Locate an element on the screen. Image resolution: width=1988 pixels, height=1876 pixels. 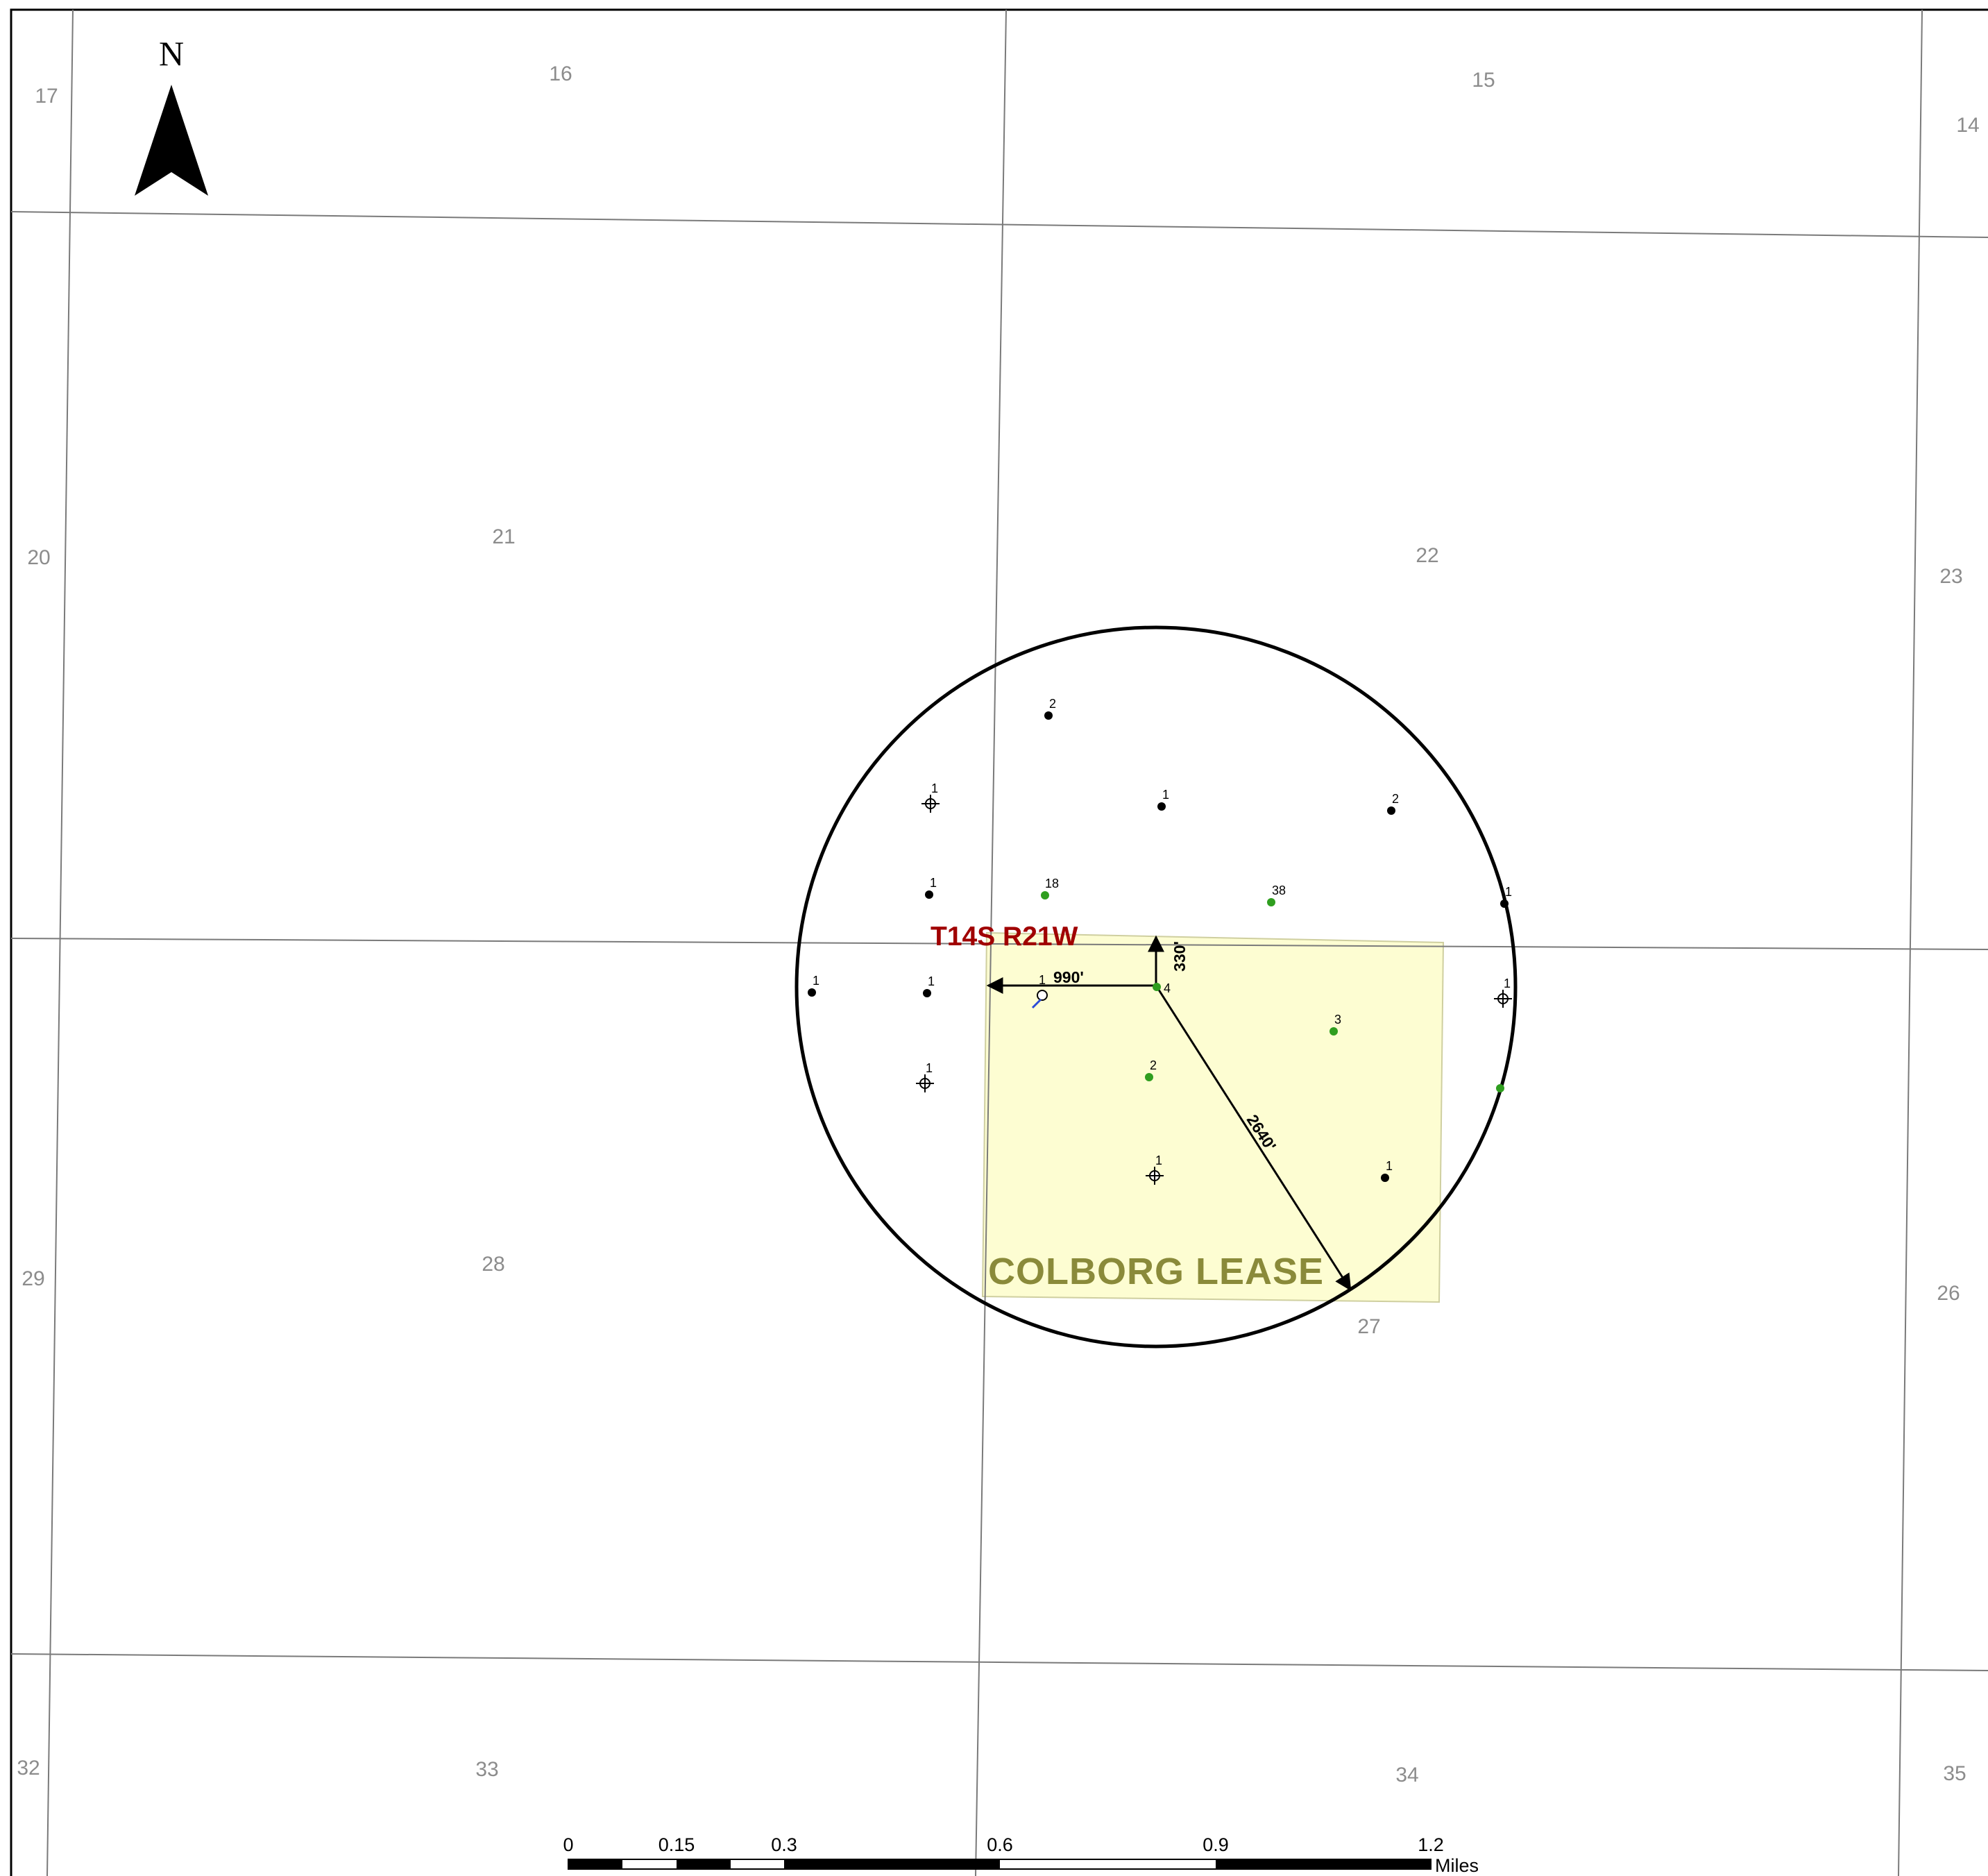
scale-bar: 0 0.15 0.3 0.6 0.9 1.2 Miles is located at coordinates (1021, 1855).